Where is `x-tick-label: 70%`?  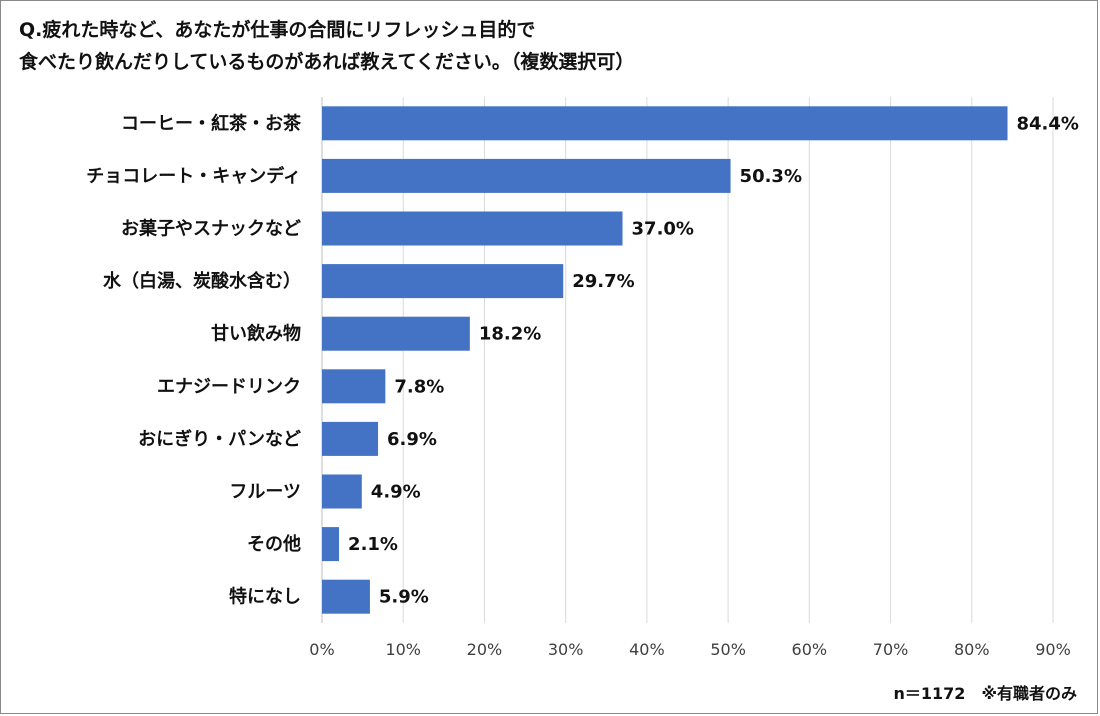 x-tick-label: 70% is located at coordinates (891, 649).